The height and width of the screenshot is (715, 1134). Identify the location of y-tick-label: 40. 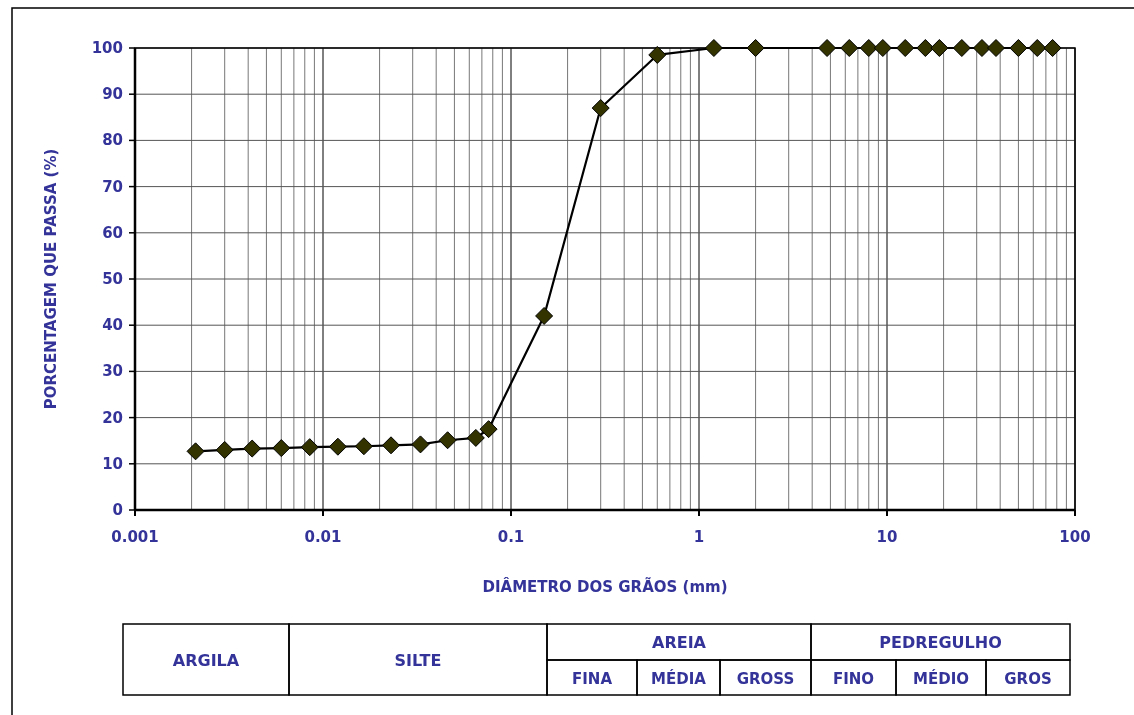
(112, 325).